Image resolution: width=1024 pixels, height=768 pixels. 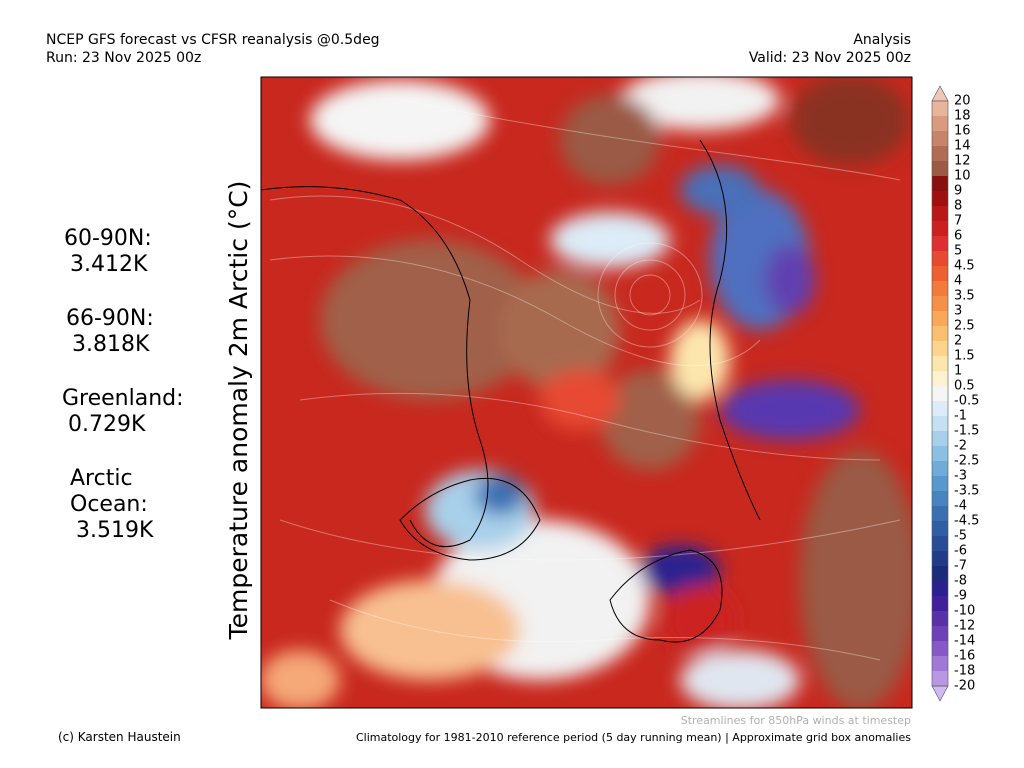 What do you see at coordinates (960, 476) in the screenshot?
I see `colorbar-label: -3` at bounding box center [960, 476].